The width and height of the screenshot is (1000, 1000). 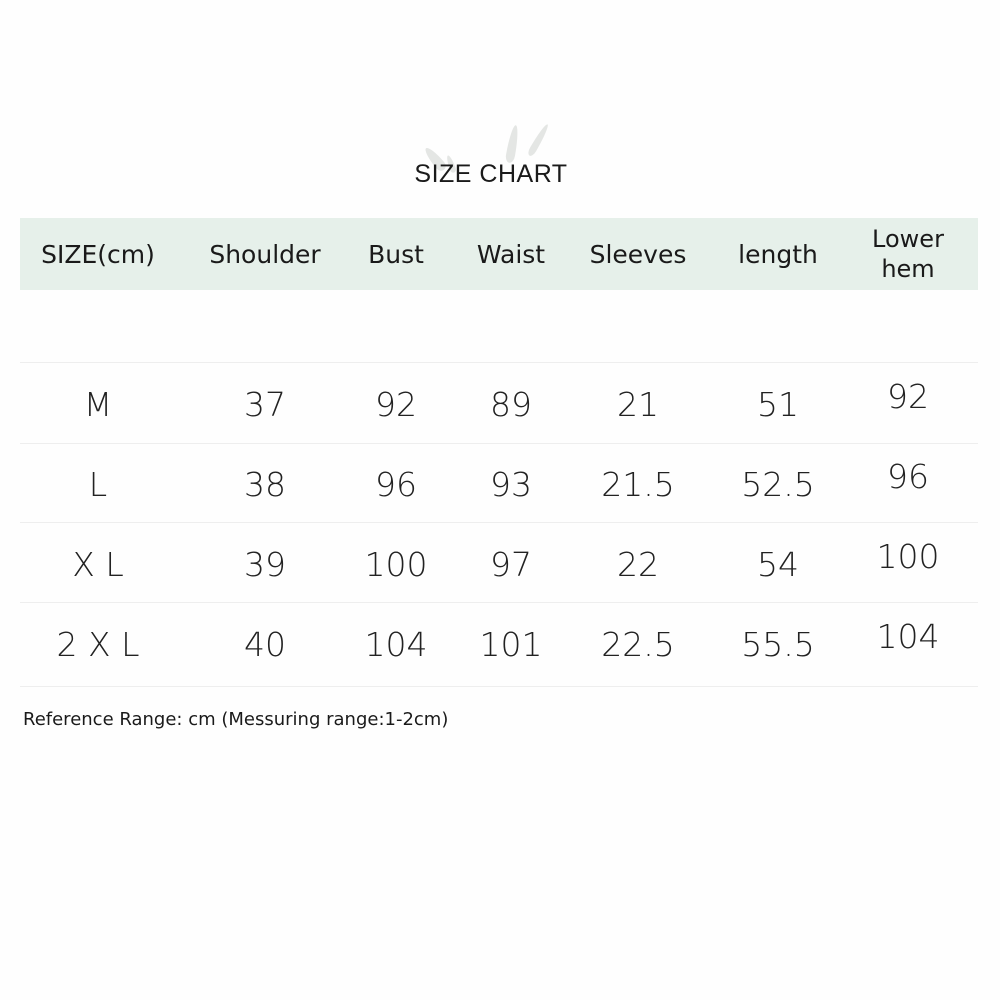 I want to click on table-cell: 22.5, so click(x=638, y=644).